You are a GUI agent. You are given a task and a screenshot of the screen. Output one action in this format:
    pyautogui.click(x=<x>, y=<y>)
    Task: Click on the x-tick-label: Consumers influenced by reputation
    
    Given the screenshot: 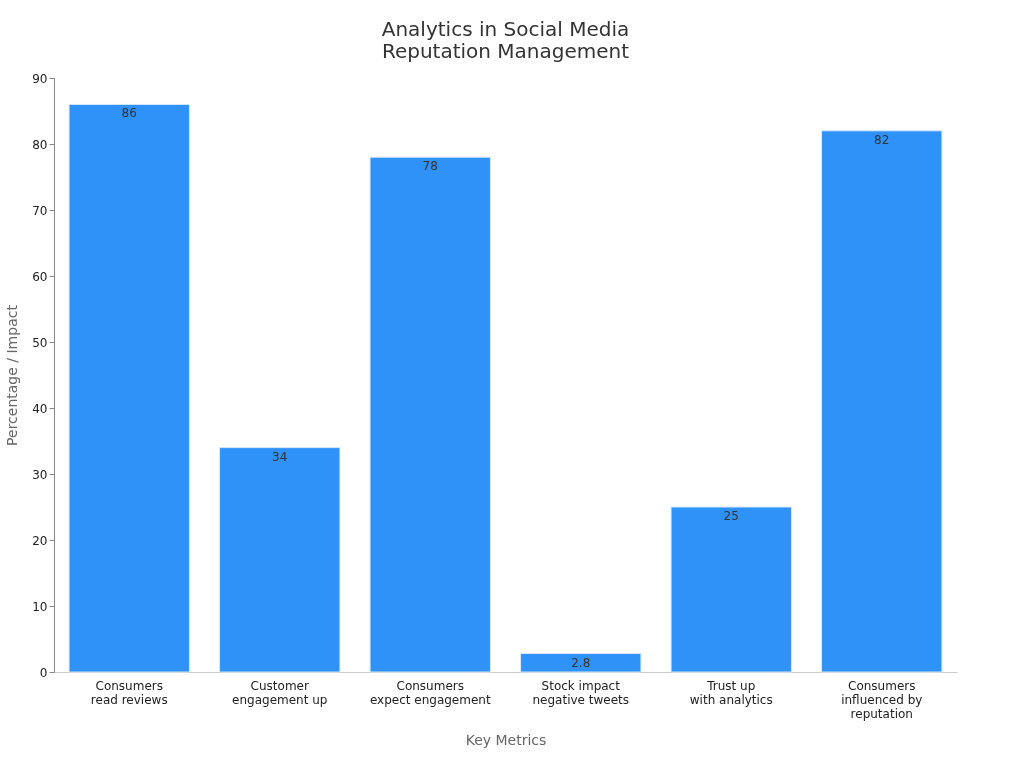 What is the action you would take?
    pyautogui.click(x=882, y=699)
    